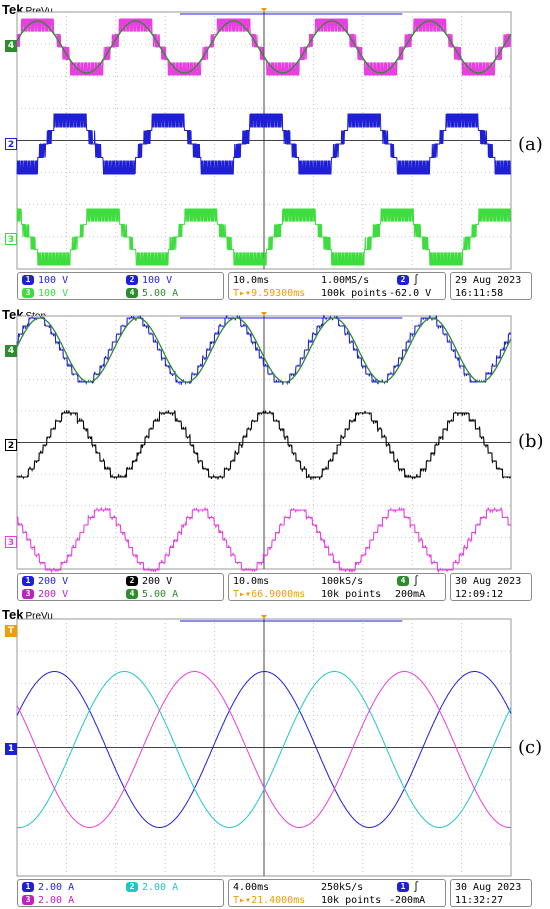  What do you see at coordinates (45, 594) in the screenshot?
I see `ch3-scale: 3 200 V` at bounding box center [45, 594].